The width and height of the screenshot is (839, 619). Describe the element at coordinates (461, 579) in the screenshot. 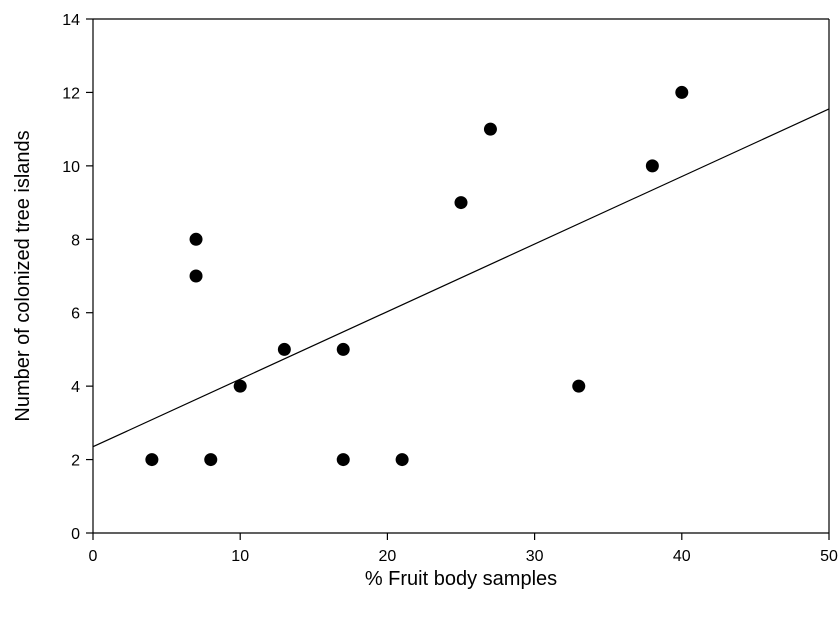

I see `x-axis-title: % Fruit body samples` at that location.